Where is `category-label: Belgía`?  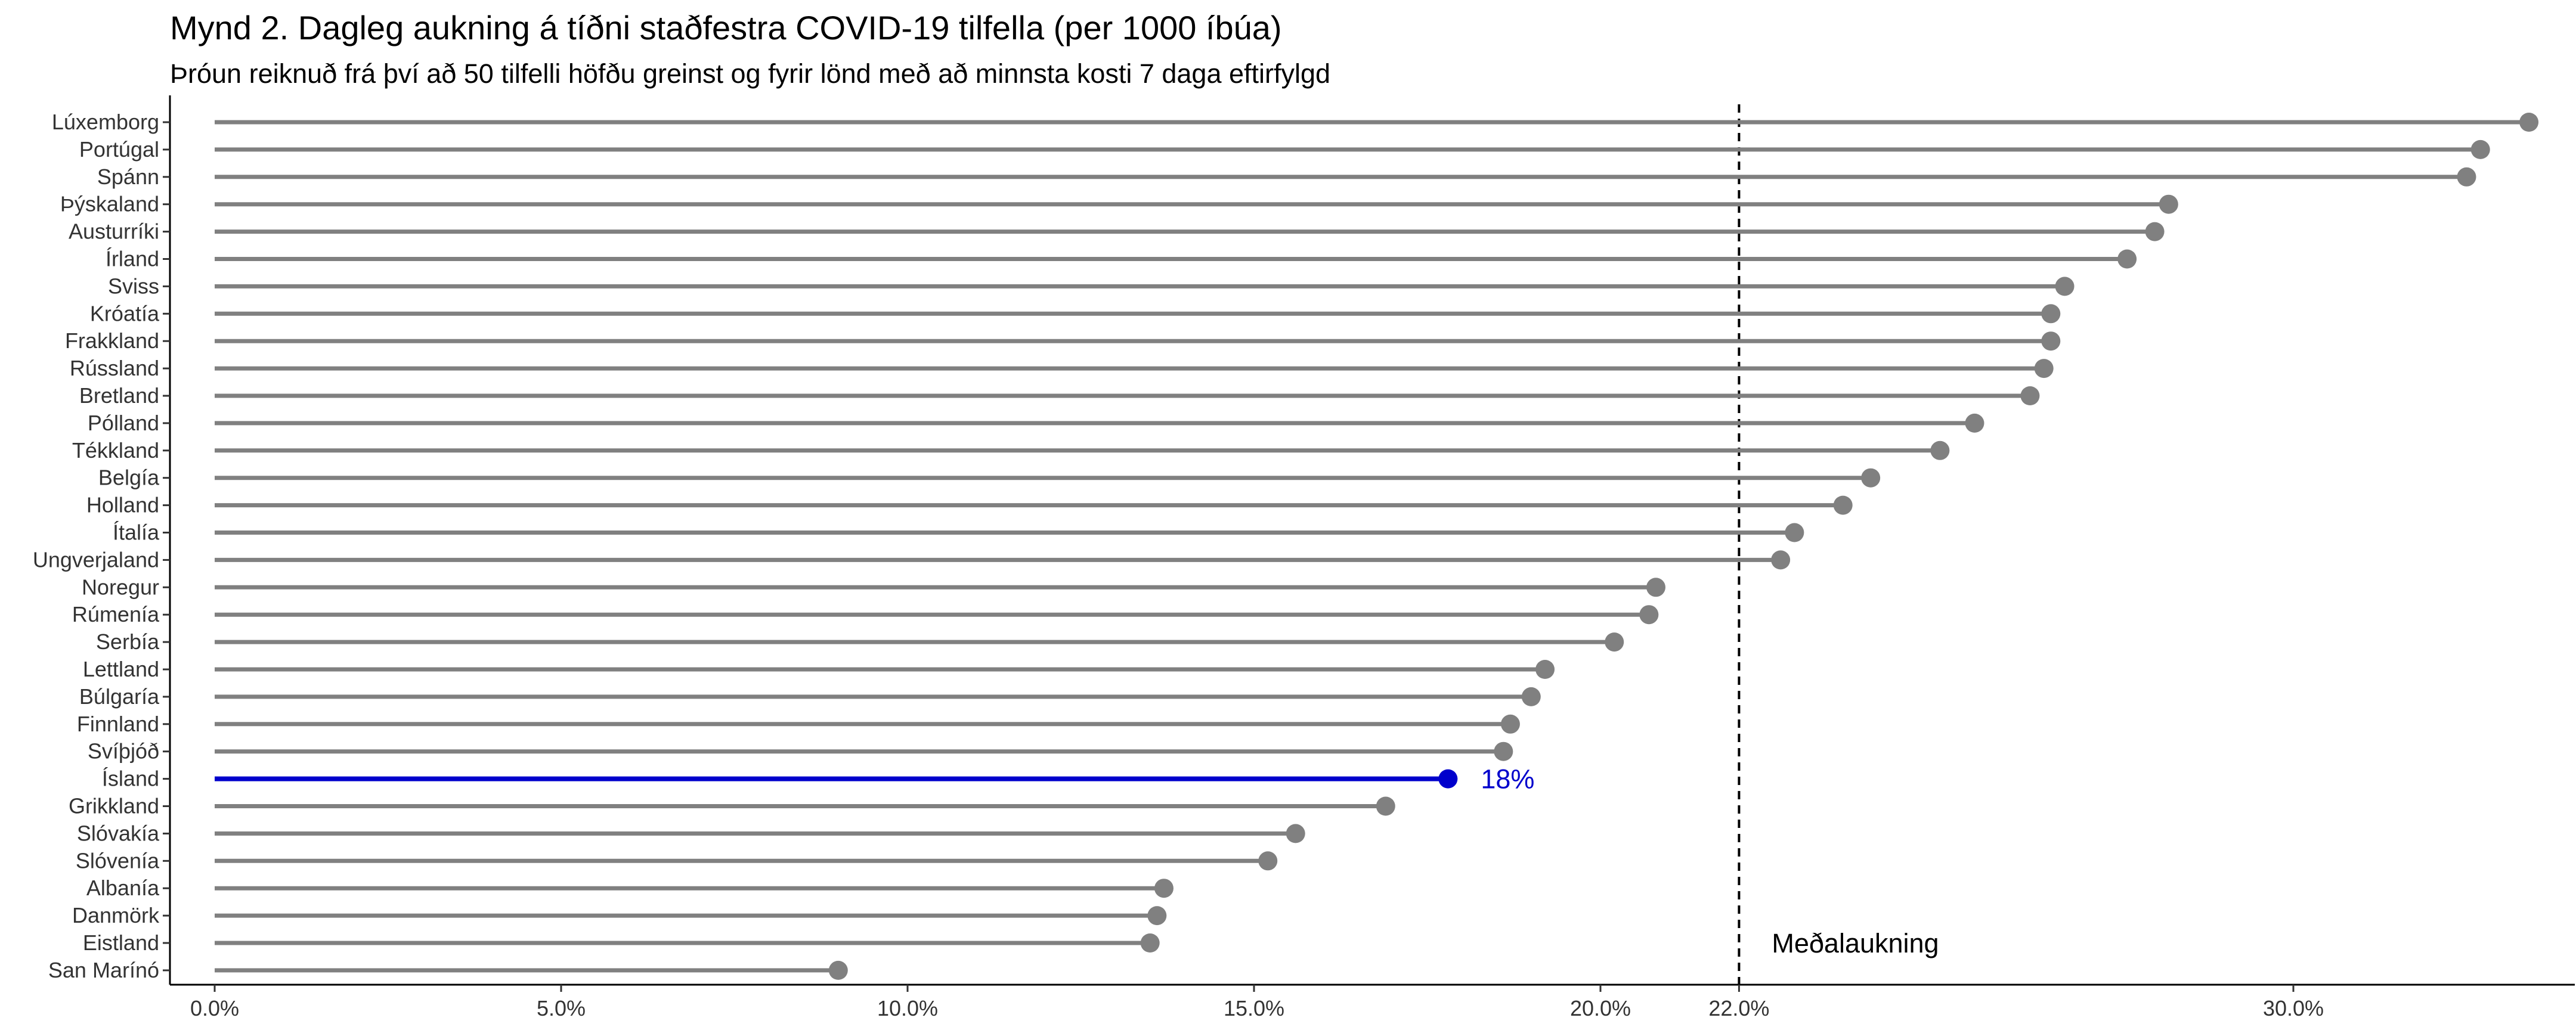
category-label: Belgía is located at coordinates (129, 478).